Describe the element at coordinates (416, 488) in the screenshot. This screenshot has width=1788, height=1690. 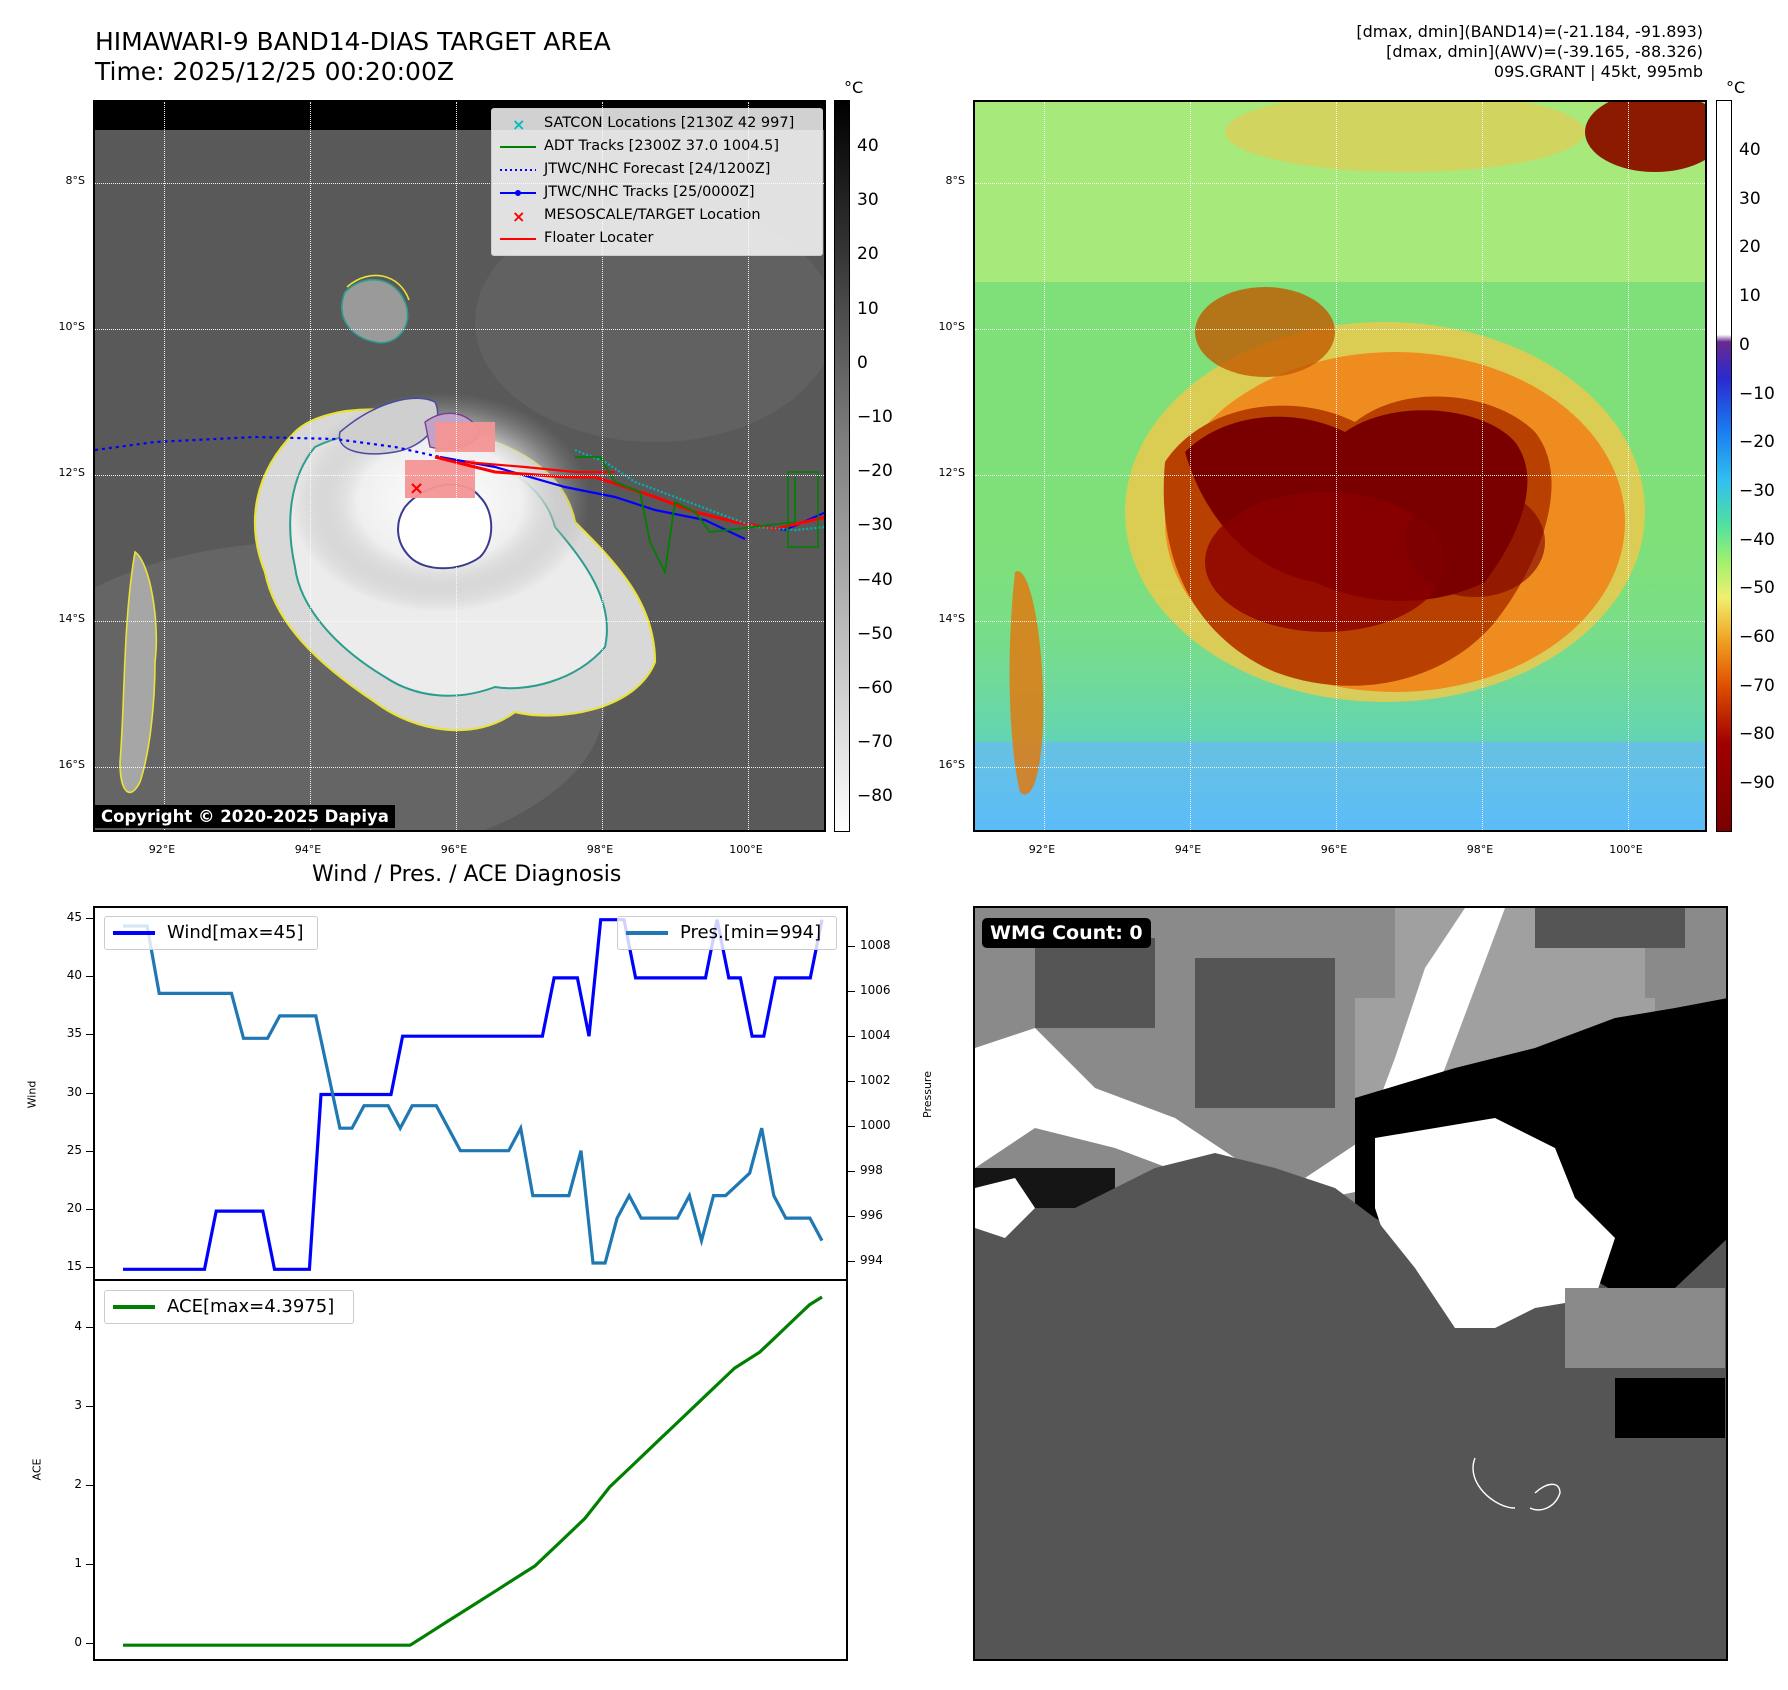
I see `target-location-marker: ×` at that location.